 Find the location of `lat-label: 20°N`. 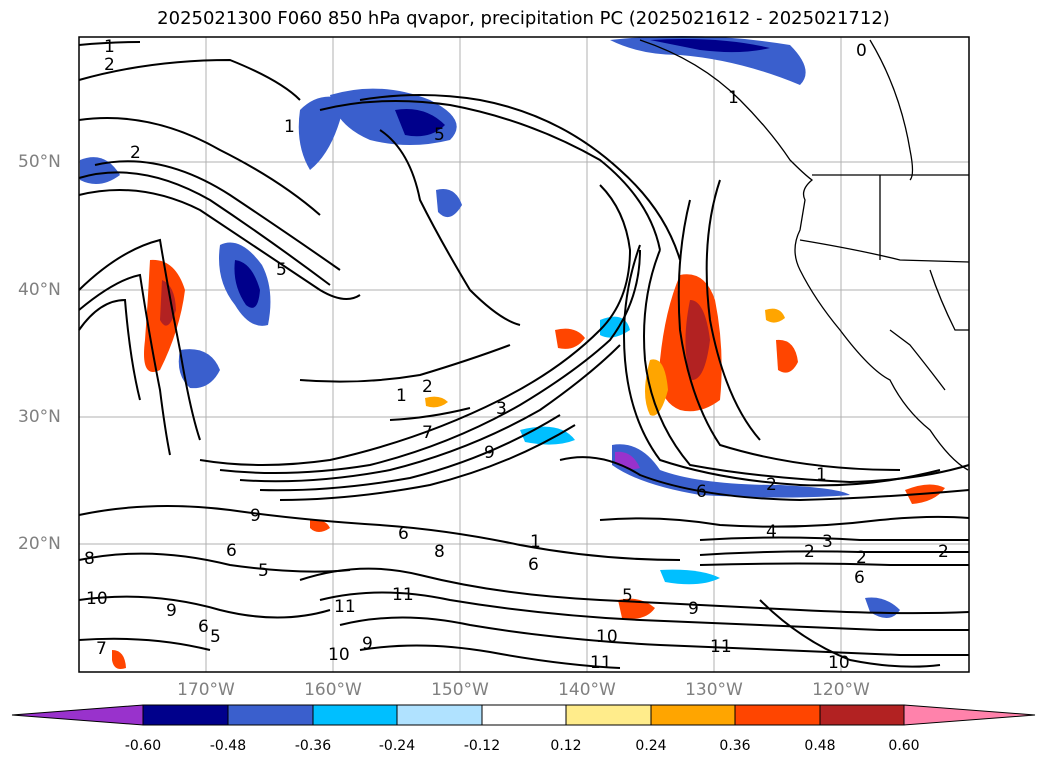

lat-label: 20°N is located at coordinates (39, 544).